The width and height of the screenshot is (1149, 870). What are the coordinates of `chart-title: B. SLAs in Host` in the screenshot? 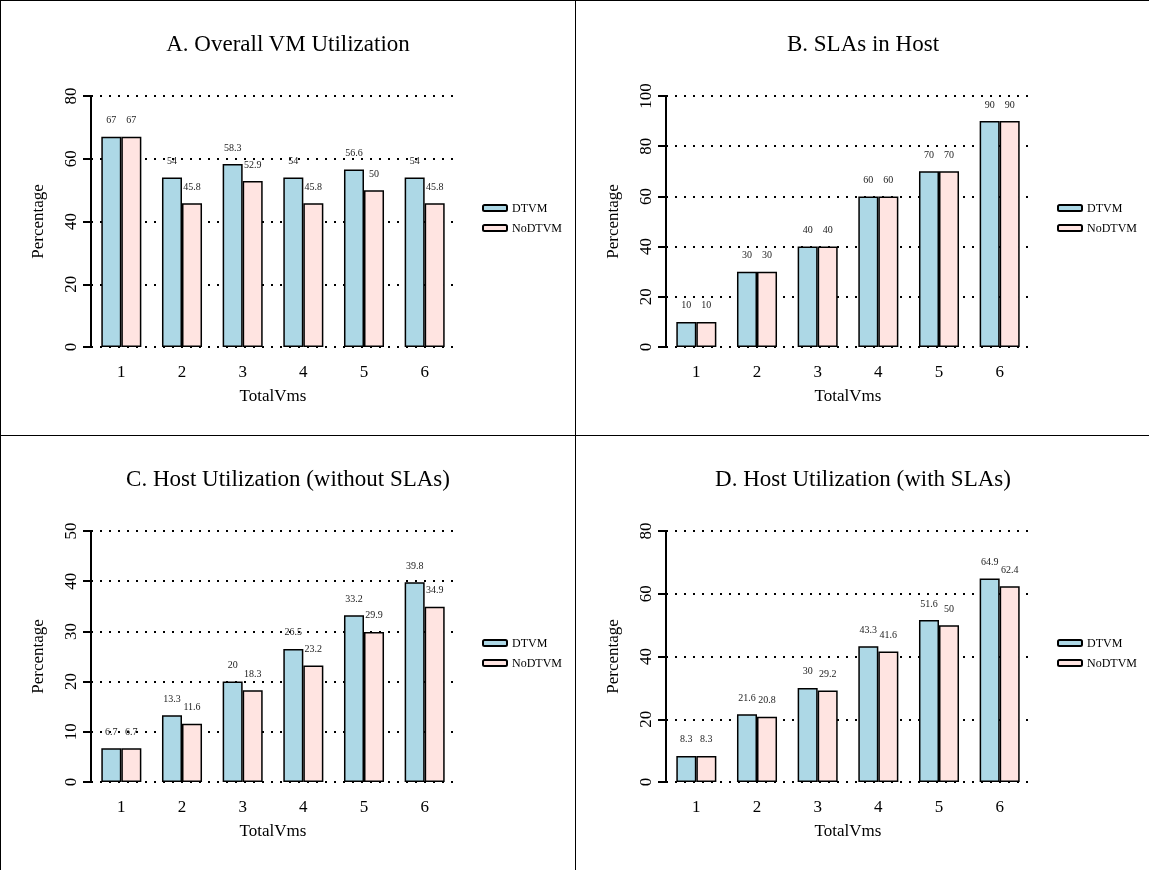 It's located at (863, 43).